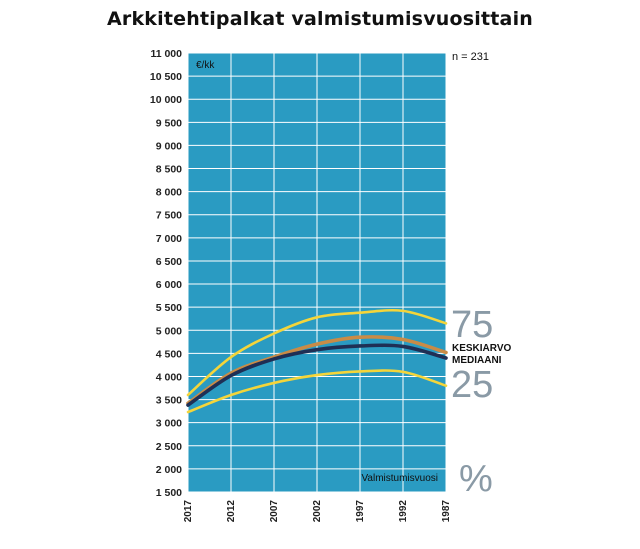  What do you see at coordinates (169, 493) in the screenshot?
I see `y-tick-label: 1 500` at bounding box center [169, 493].